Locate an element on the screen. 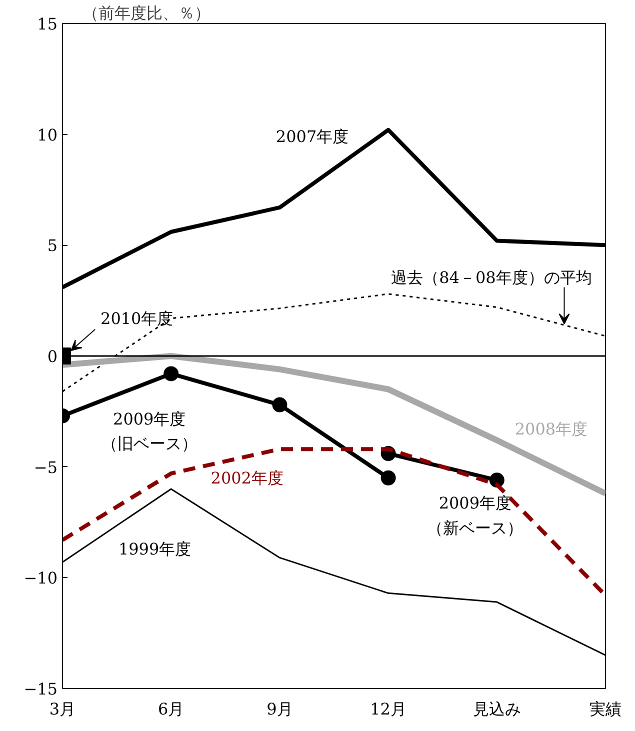  y-axis-title: （前年度比、％） is located at coordinates (146, 13).